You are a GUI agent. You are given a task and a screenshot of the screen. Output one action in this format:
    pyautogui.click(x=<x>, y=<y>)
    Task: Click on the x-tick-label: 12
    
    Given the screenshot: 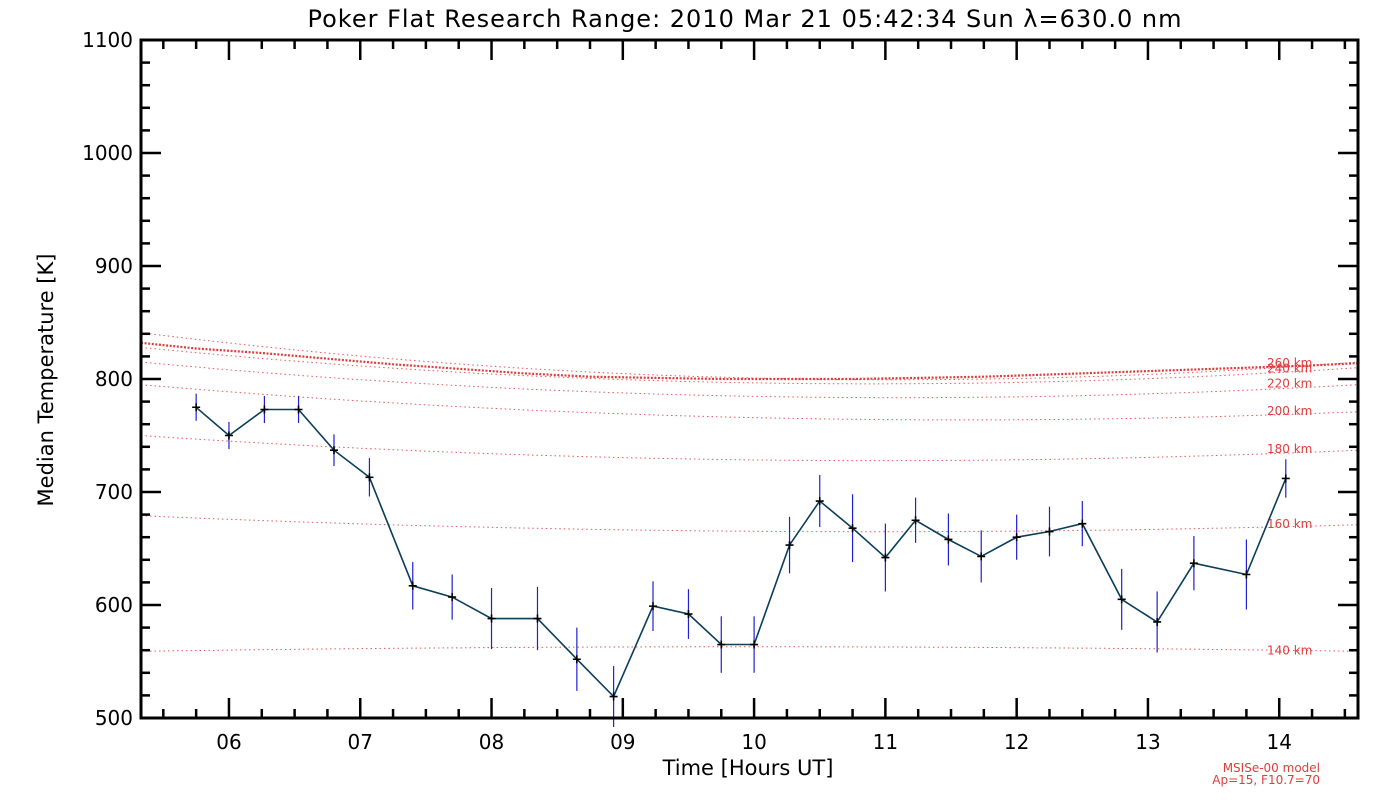 What is the action you would take?
    pyautogui.click(x=1016, y=742)
    